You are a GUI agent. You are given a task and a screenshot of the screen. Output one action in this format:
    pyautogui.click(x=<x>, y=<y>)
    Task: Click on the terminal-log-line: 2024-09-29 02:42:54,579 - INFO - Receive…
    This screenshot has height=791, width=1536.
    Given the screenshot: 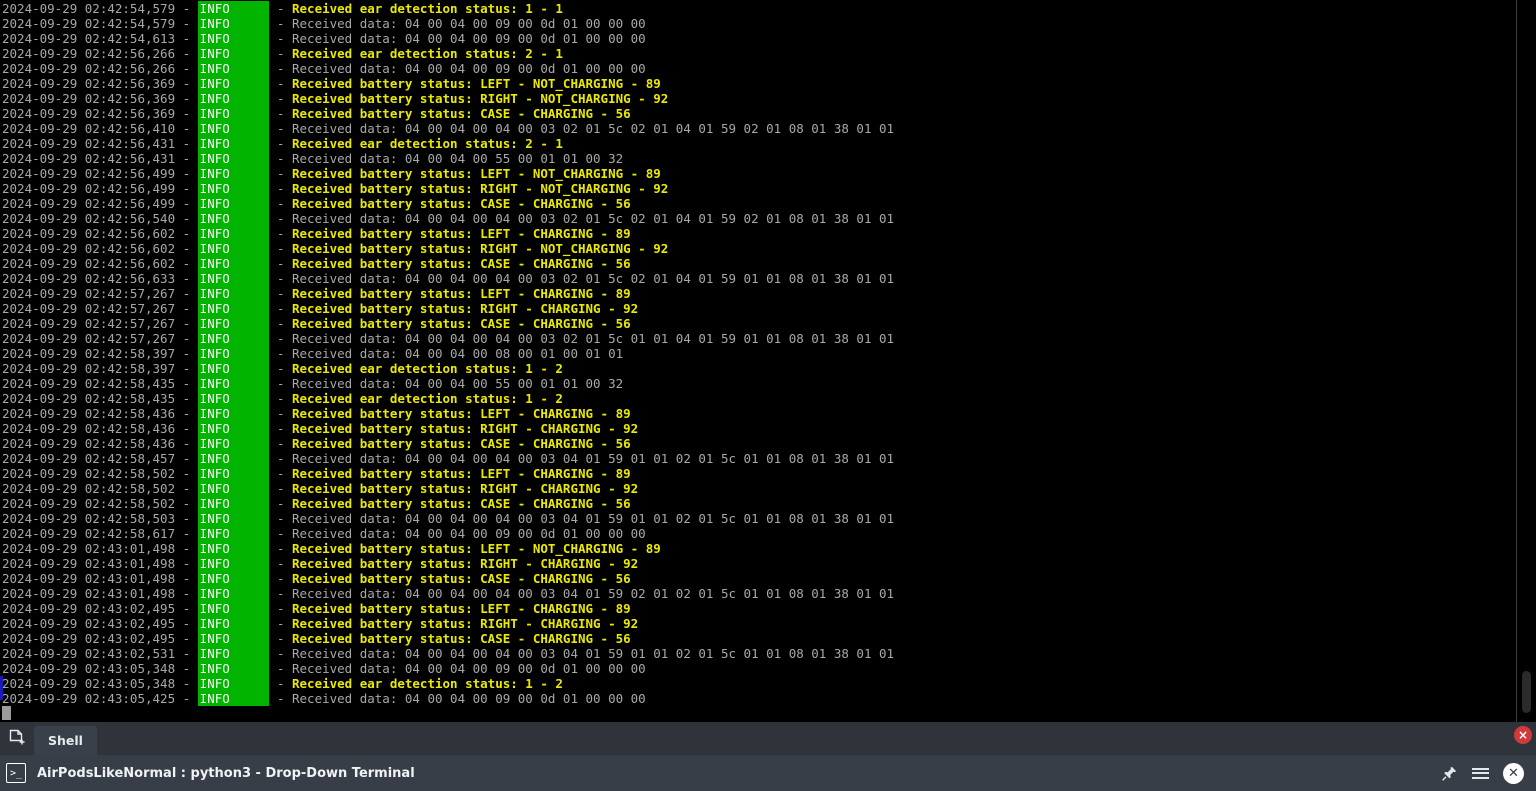 What is the action you would take?
    pyautogui.click(x=757, y=8)
    